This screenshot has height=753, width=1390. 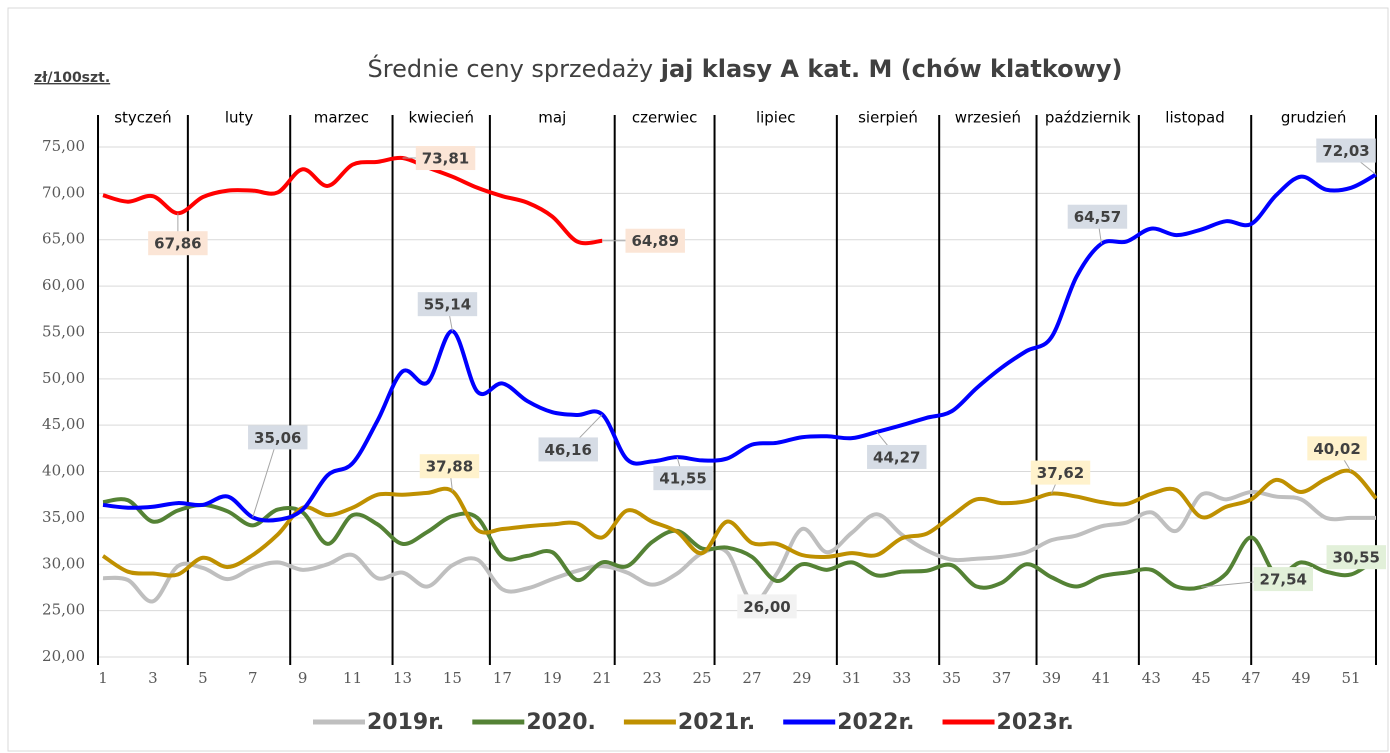 What do you see at coordinates (1051, 678) in the screenshot?
I see `x-tick-label: 39` at bounding box center [1051, 678].